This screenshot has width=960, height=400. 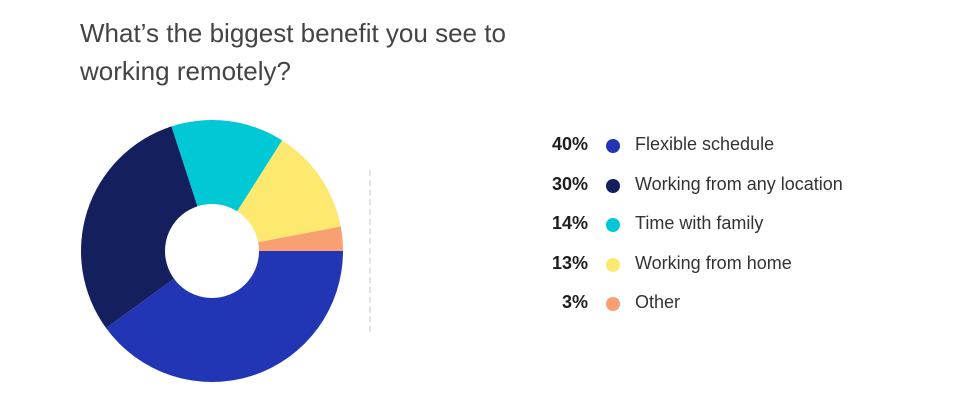 What do you see at coordinates (569, 223) in the screenshot?
I see `legend-percent: 14%` at bounding box center [569, 223].